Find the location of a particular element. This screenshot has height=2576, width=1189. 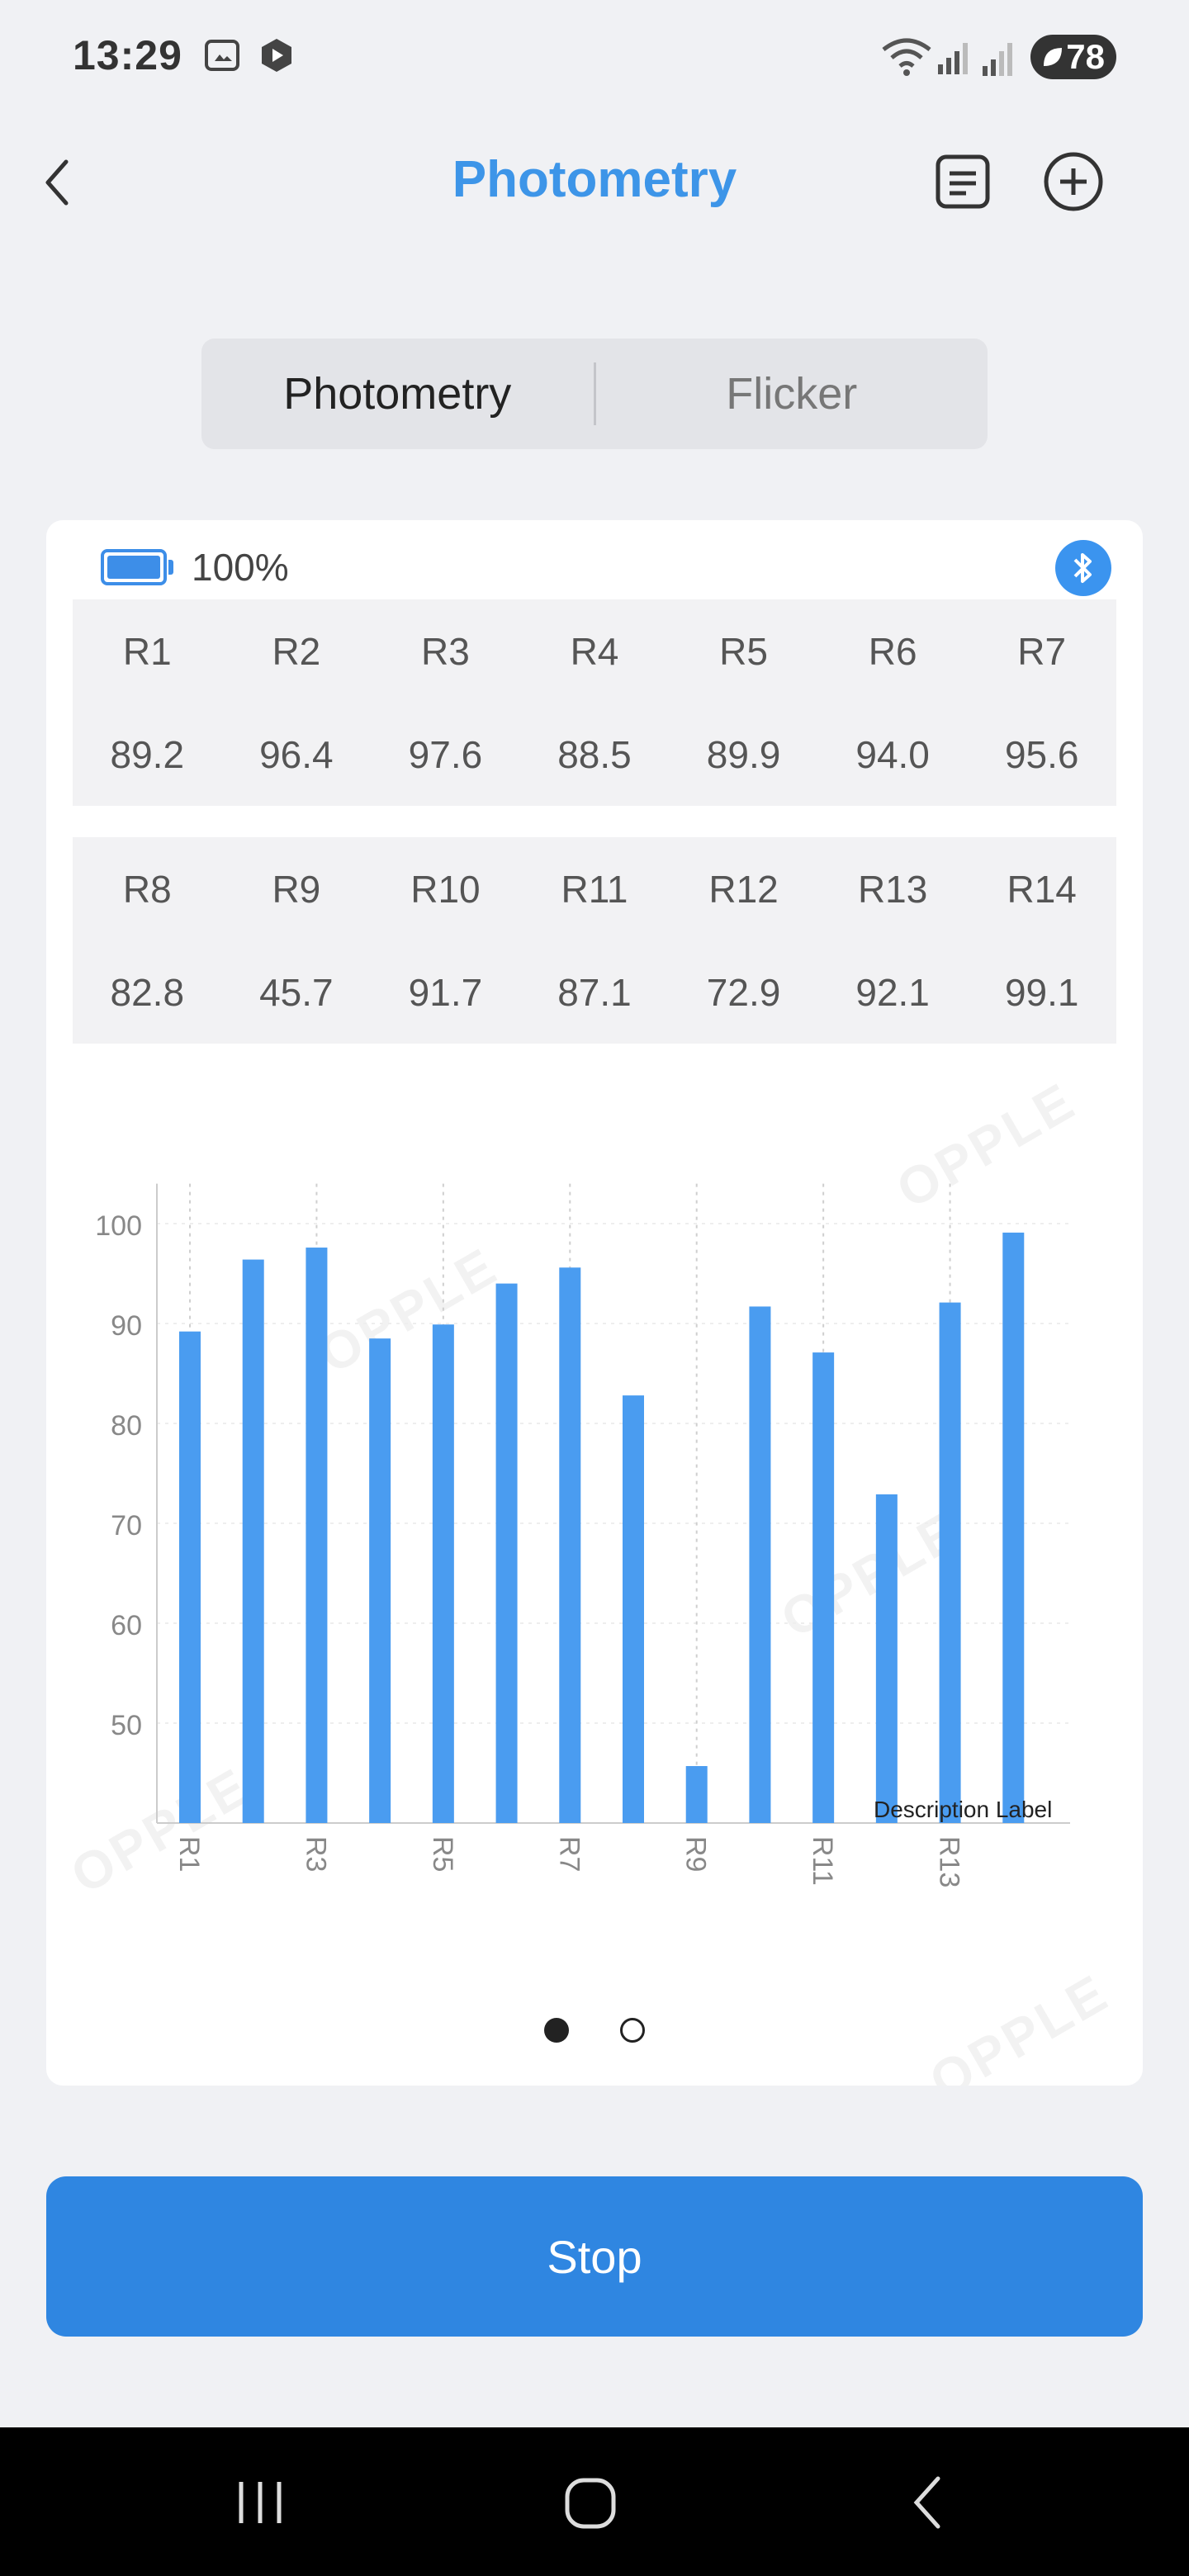

x-tick-label: R13 is located at coordinates (949, 1861).